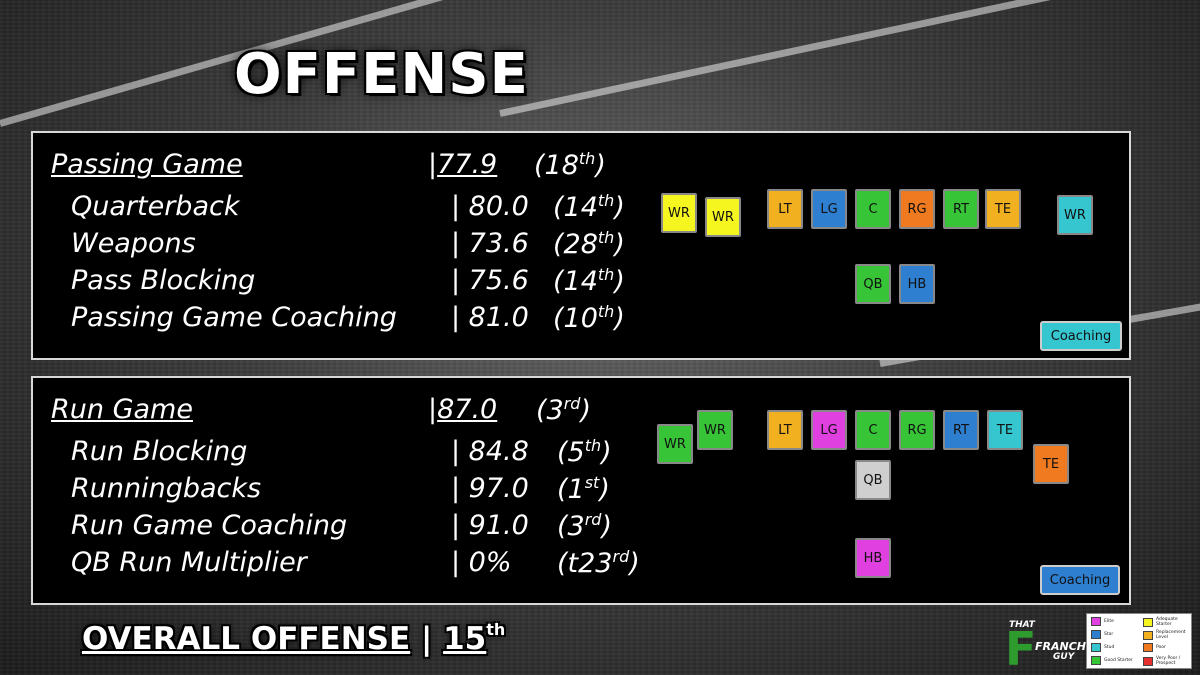 The height and width of the screenshot is (675, 1200). Describe the element at coordinates (133, 243) in the screenshot. I see `stat-label: Weapons` at that location.